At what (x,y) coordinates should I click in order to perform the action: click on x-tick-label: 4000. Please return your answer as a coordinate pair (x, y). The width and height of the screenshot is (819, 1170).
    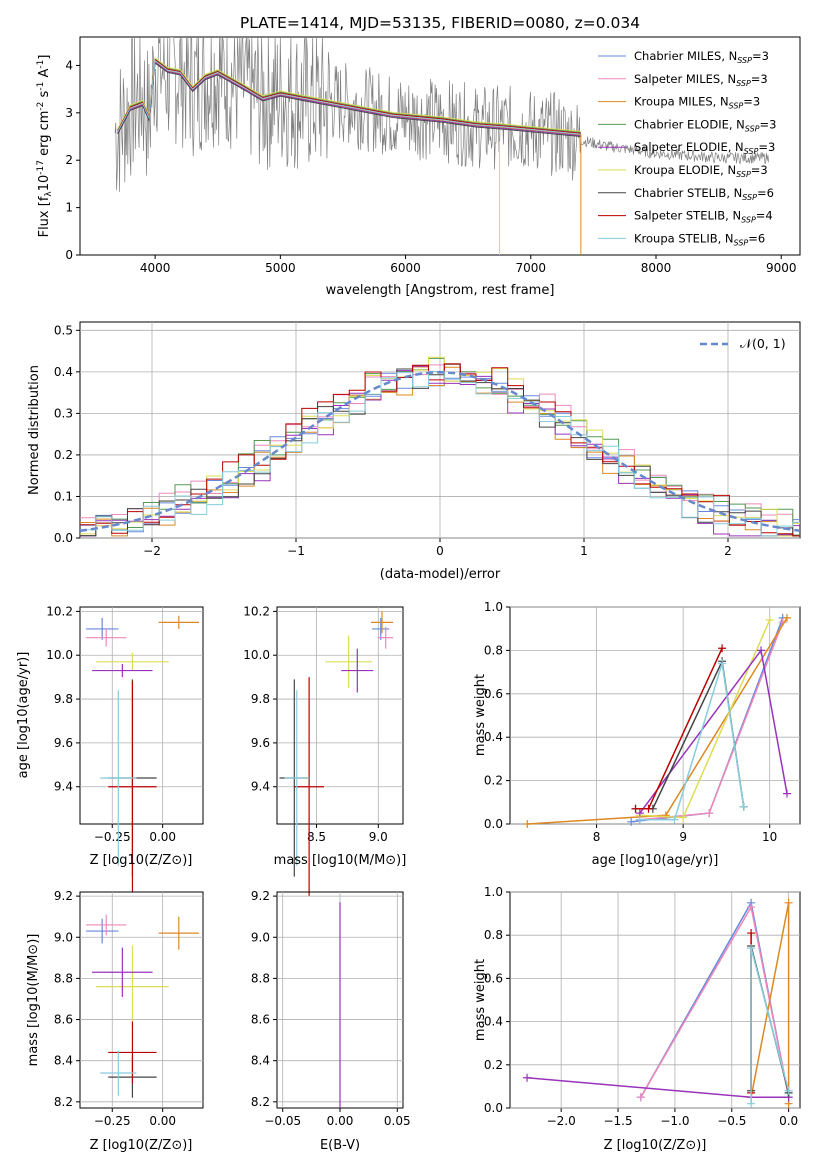
    Looking at the image, I should click on (155, 268).